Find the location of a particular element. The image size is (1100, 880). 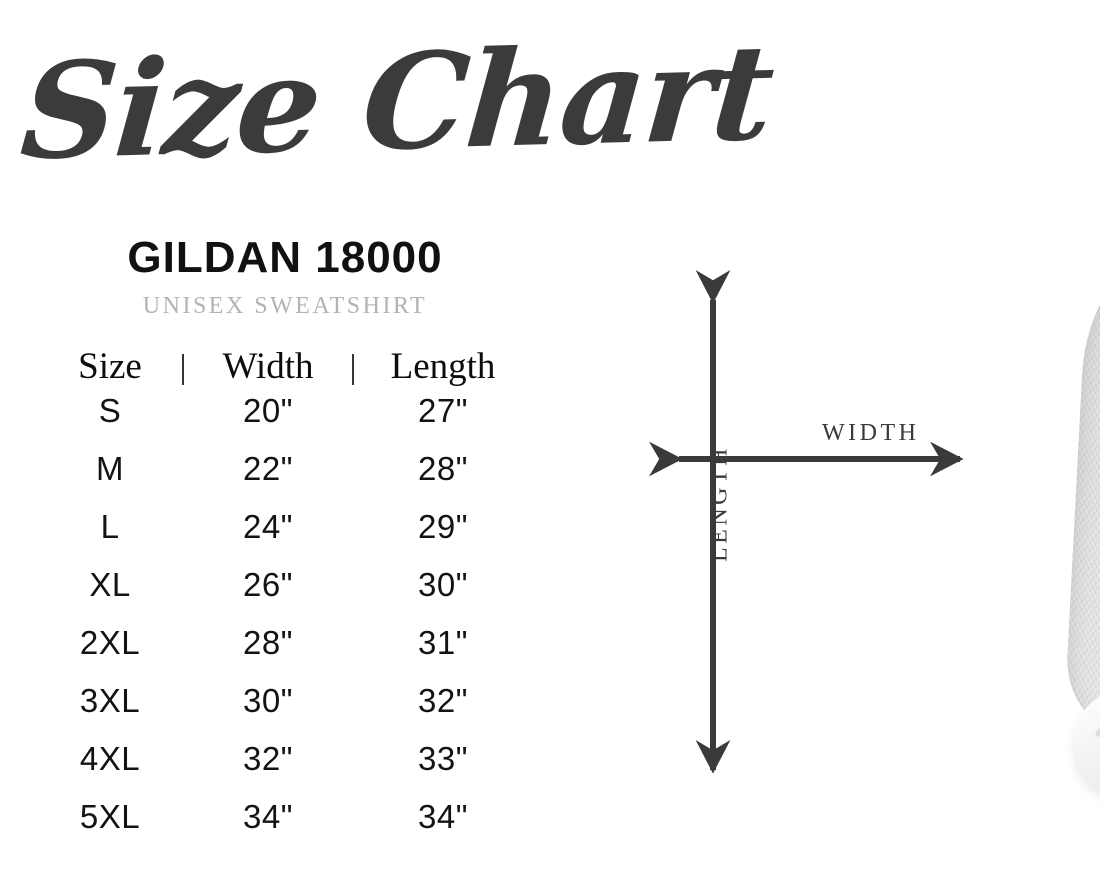

size-table-header-row: Size | Width | Length is located at coordinates (285, 366).